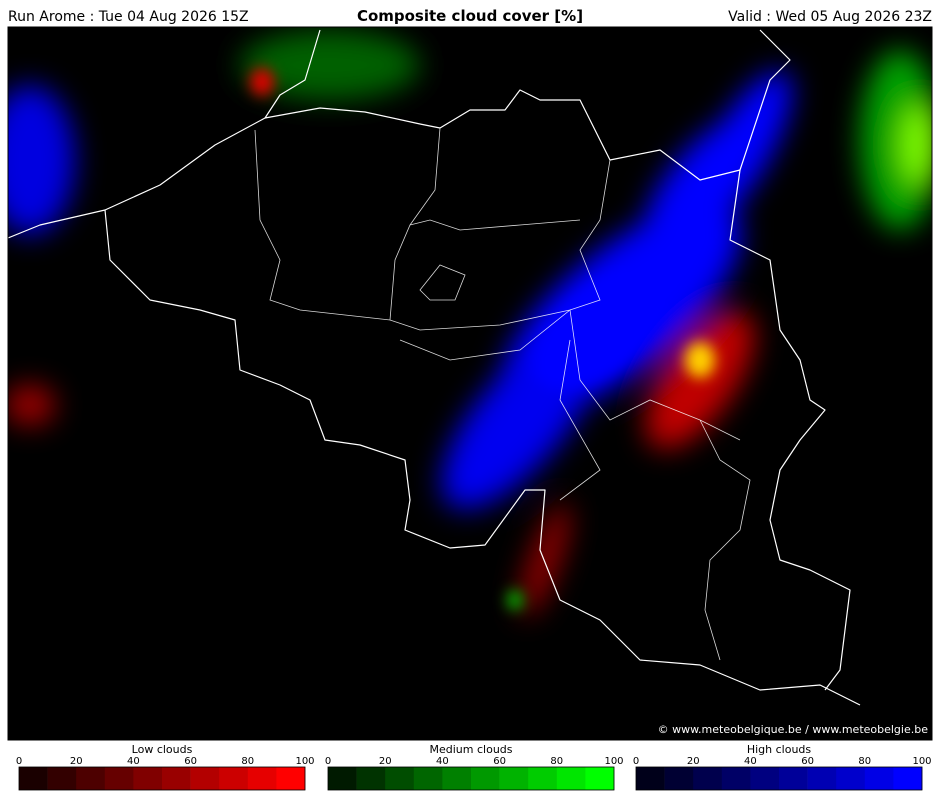 This screenshot has height=804, width=940. I want to click on map-title: Composite cloud cover [%], so click(470, 16).